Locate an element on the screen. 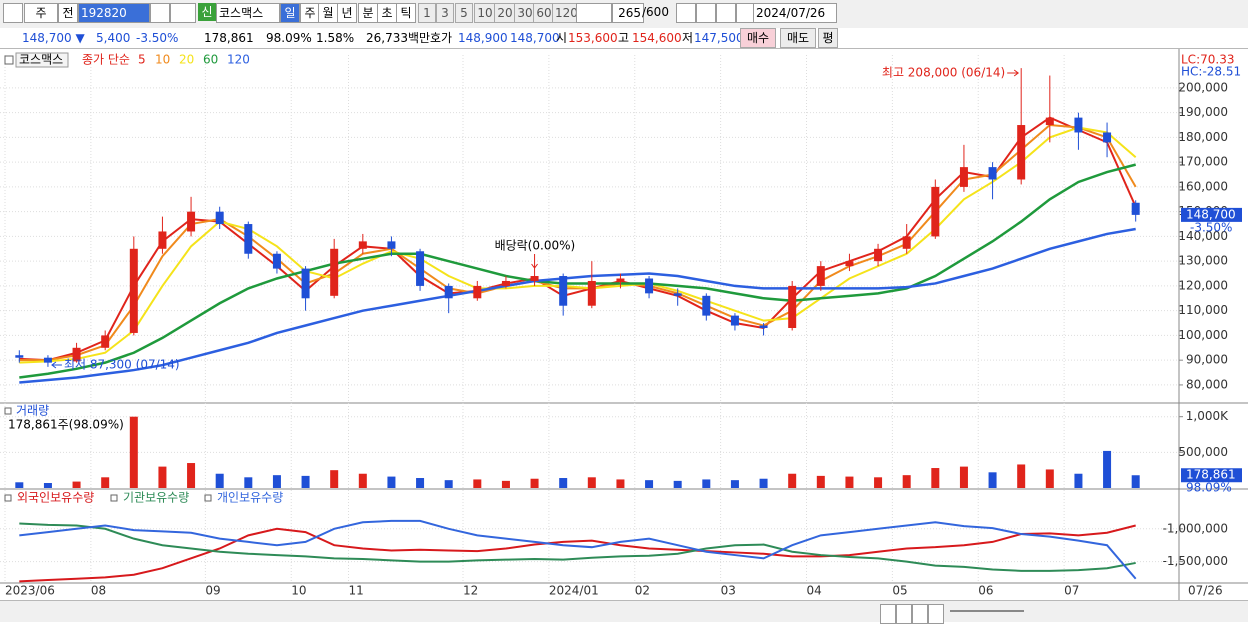 The image size is (1248, 624). legend-entry: 20 is located at coordinates (186, 60).